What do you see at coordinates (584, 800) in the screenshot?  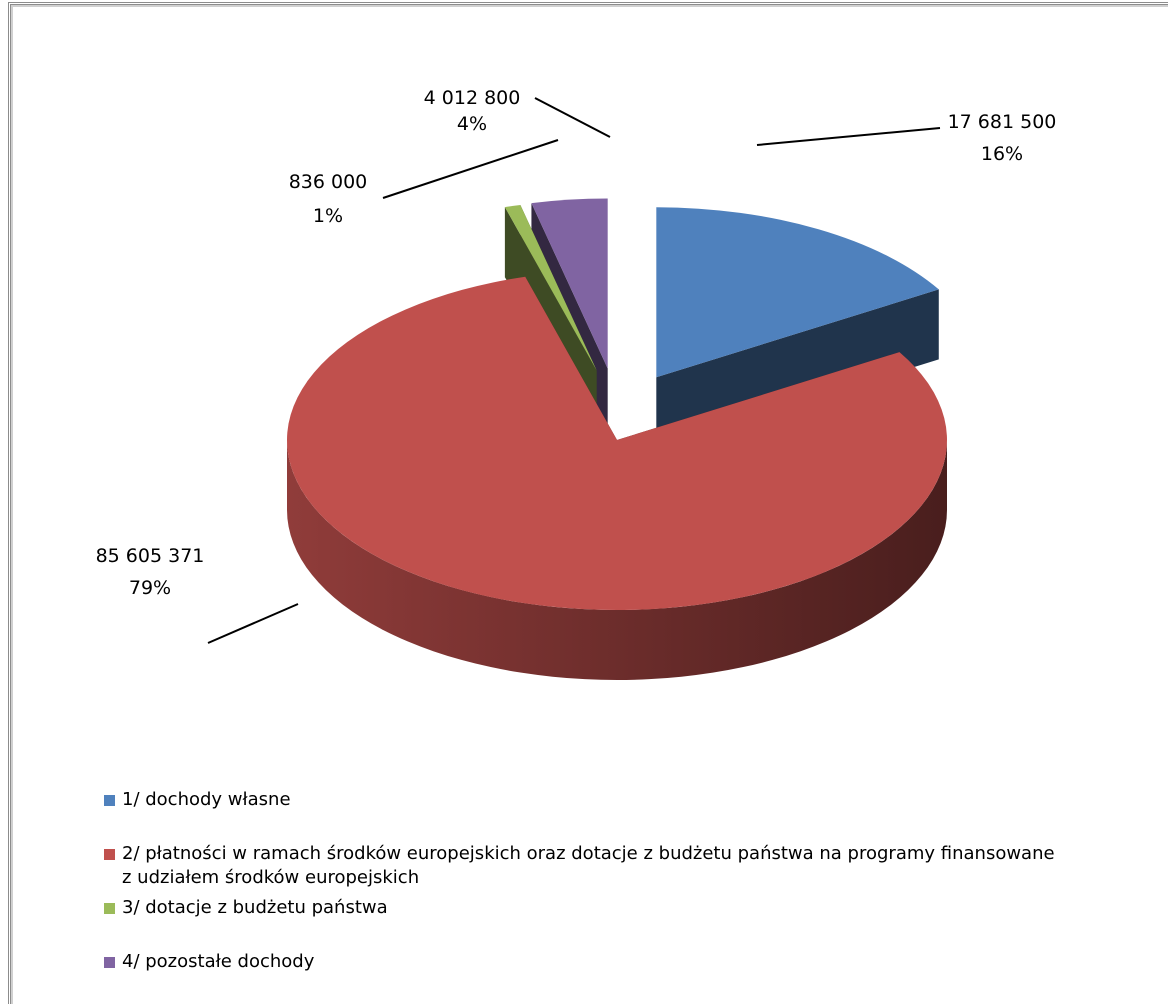 I see `legend-item: 1/ dochody własne` at bounding box center [584, 800].